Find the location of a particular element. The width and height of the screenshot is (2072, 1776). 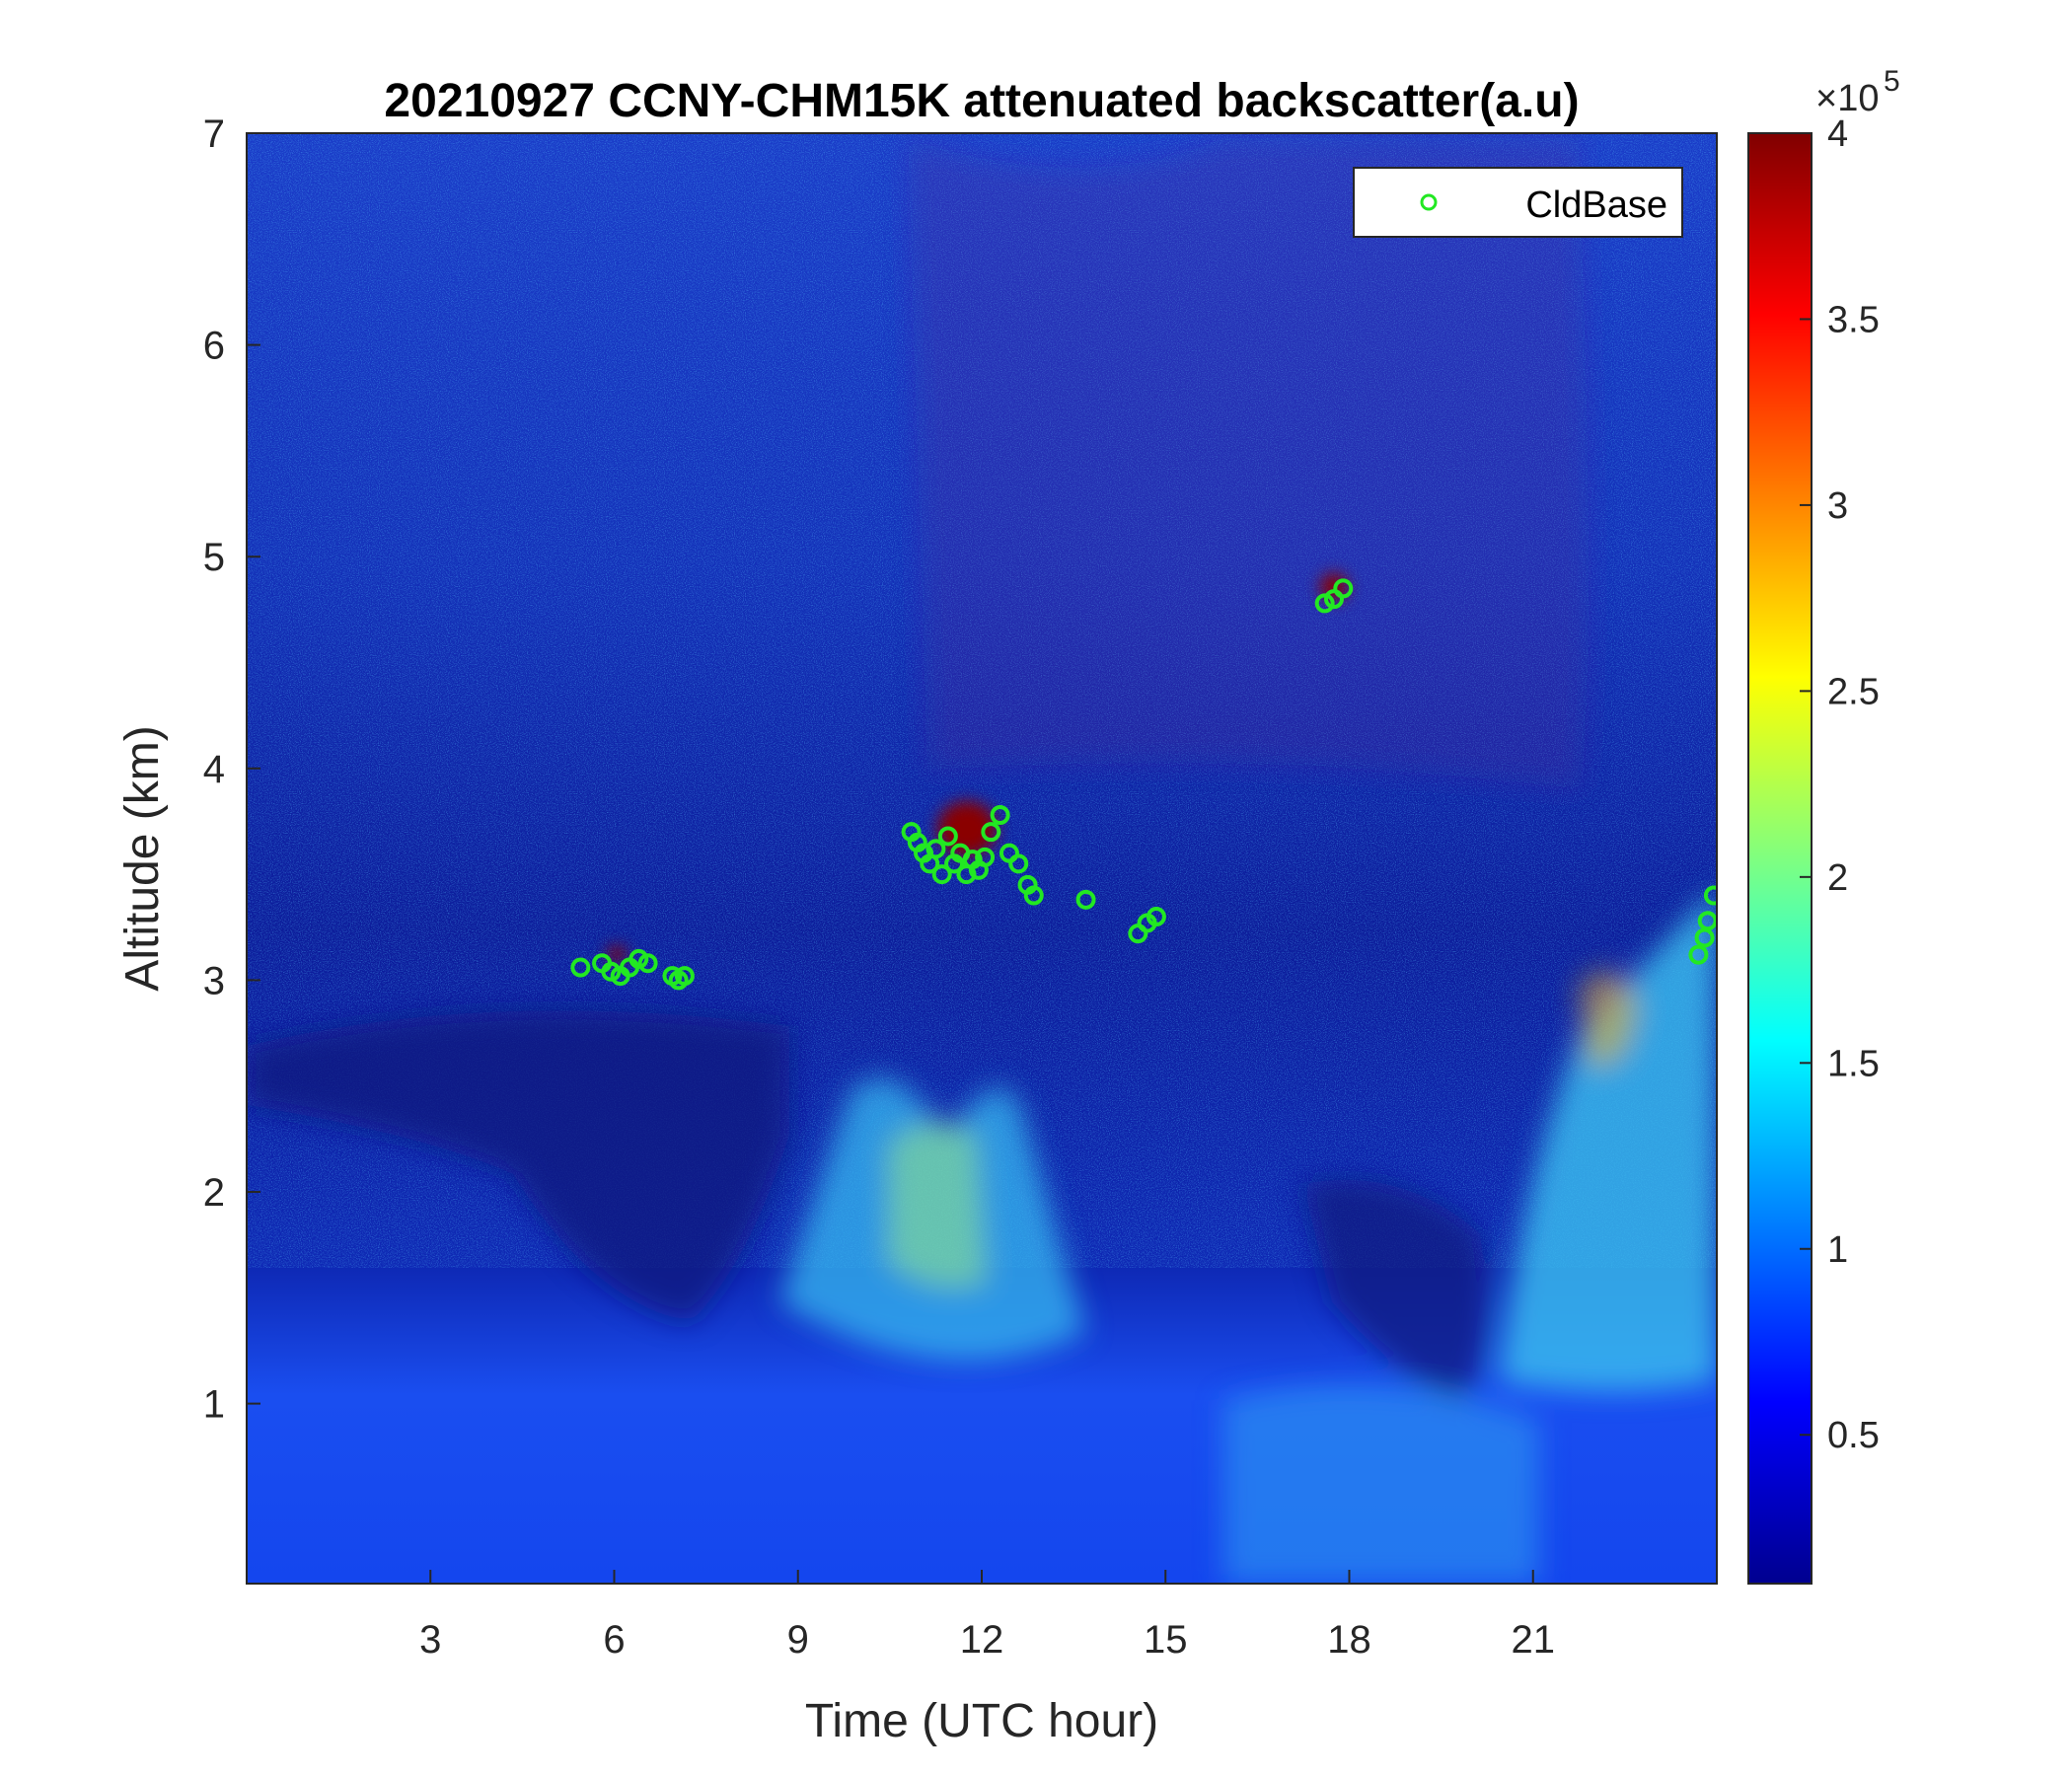

x-tick-label: 3 is located at coordinates (430, 1640).